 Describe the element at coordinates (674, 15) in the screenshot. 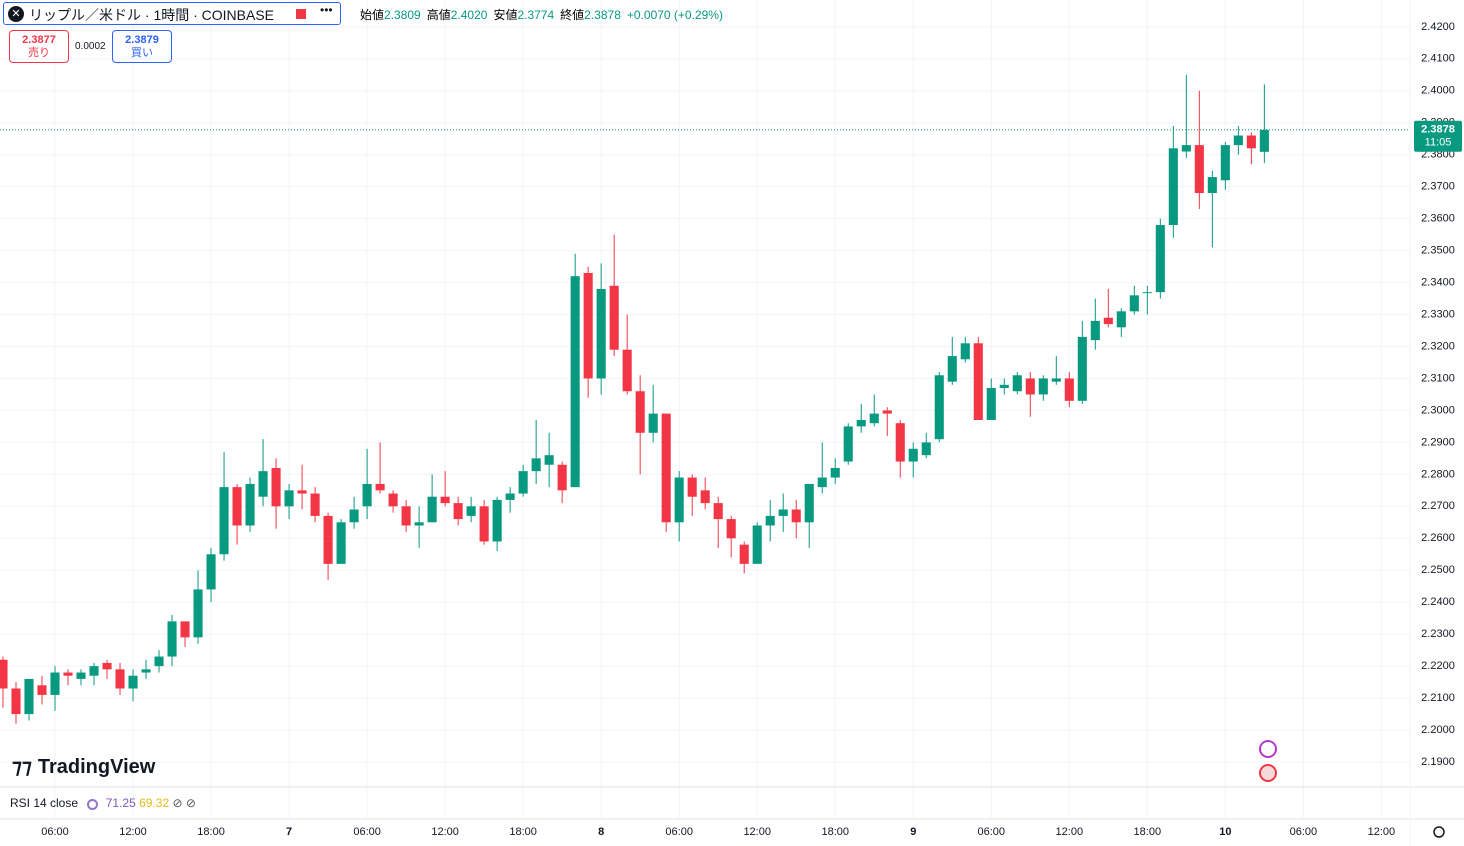

I see `ohlc-change: +0.0070 (+0.29%)` at that location.